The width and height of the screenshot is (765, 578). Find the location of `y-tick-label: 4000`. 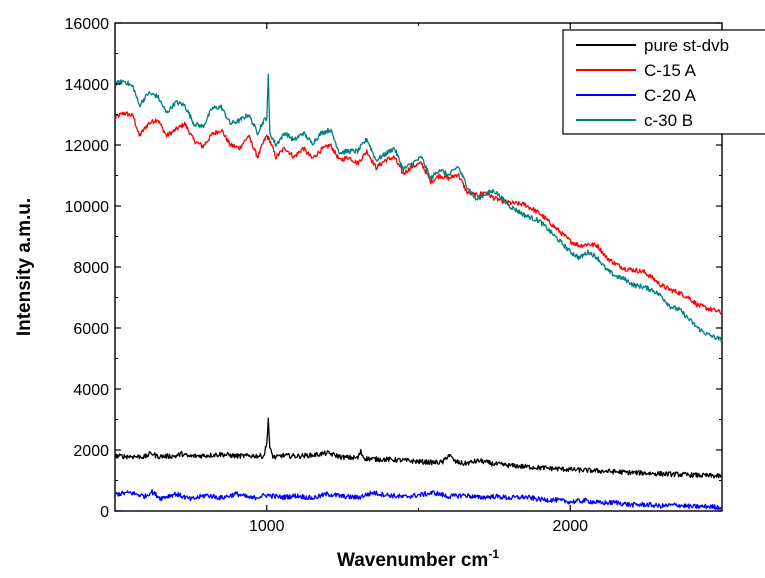

y-tick-label: 4000 is located at coordinates (91, 390).